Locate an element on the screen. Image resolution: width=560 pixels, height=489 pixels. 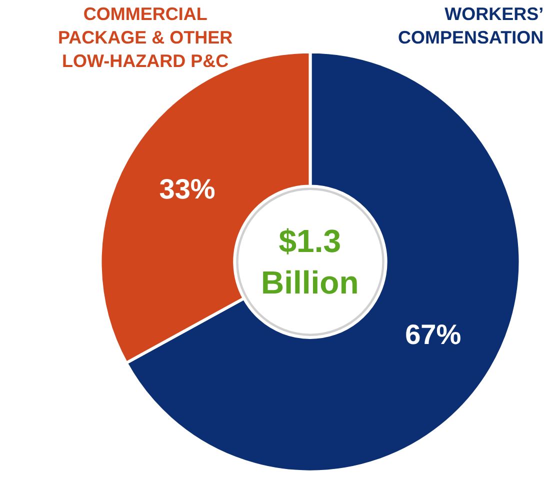
text: $1.3 Billion is located at coordinates (310, 262).